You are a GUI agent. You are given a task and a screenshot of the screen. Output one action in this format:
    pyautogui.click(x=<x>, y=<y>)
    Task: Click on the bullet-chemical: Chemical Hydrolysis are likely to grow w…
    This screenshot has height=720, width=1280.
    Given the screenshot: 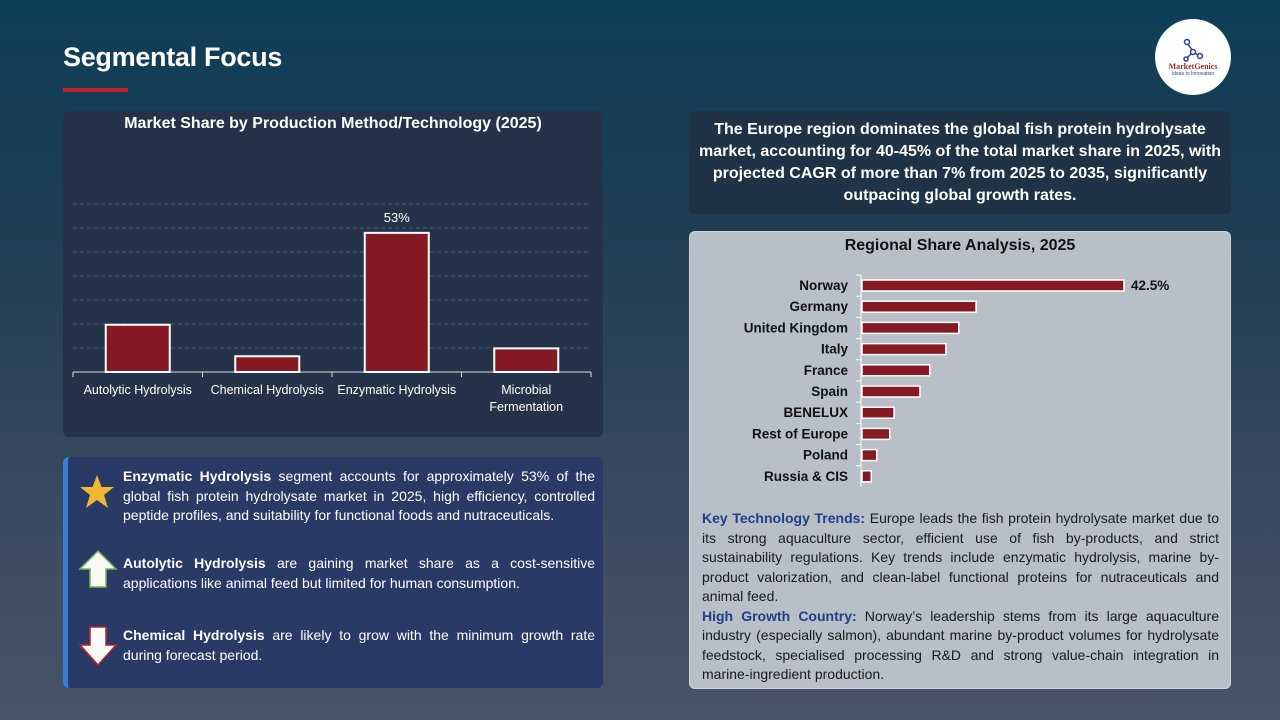 What is the action you would take?
    pyautogui.click(x=359, y=645)
    